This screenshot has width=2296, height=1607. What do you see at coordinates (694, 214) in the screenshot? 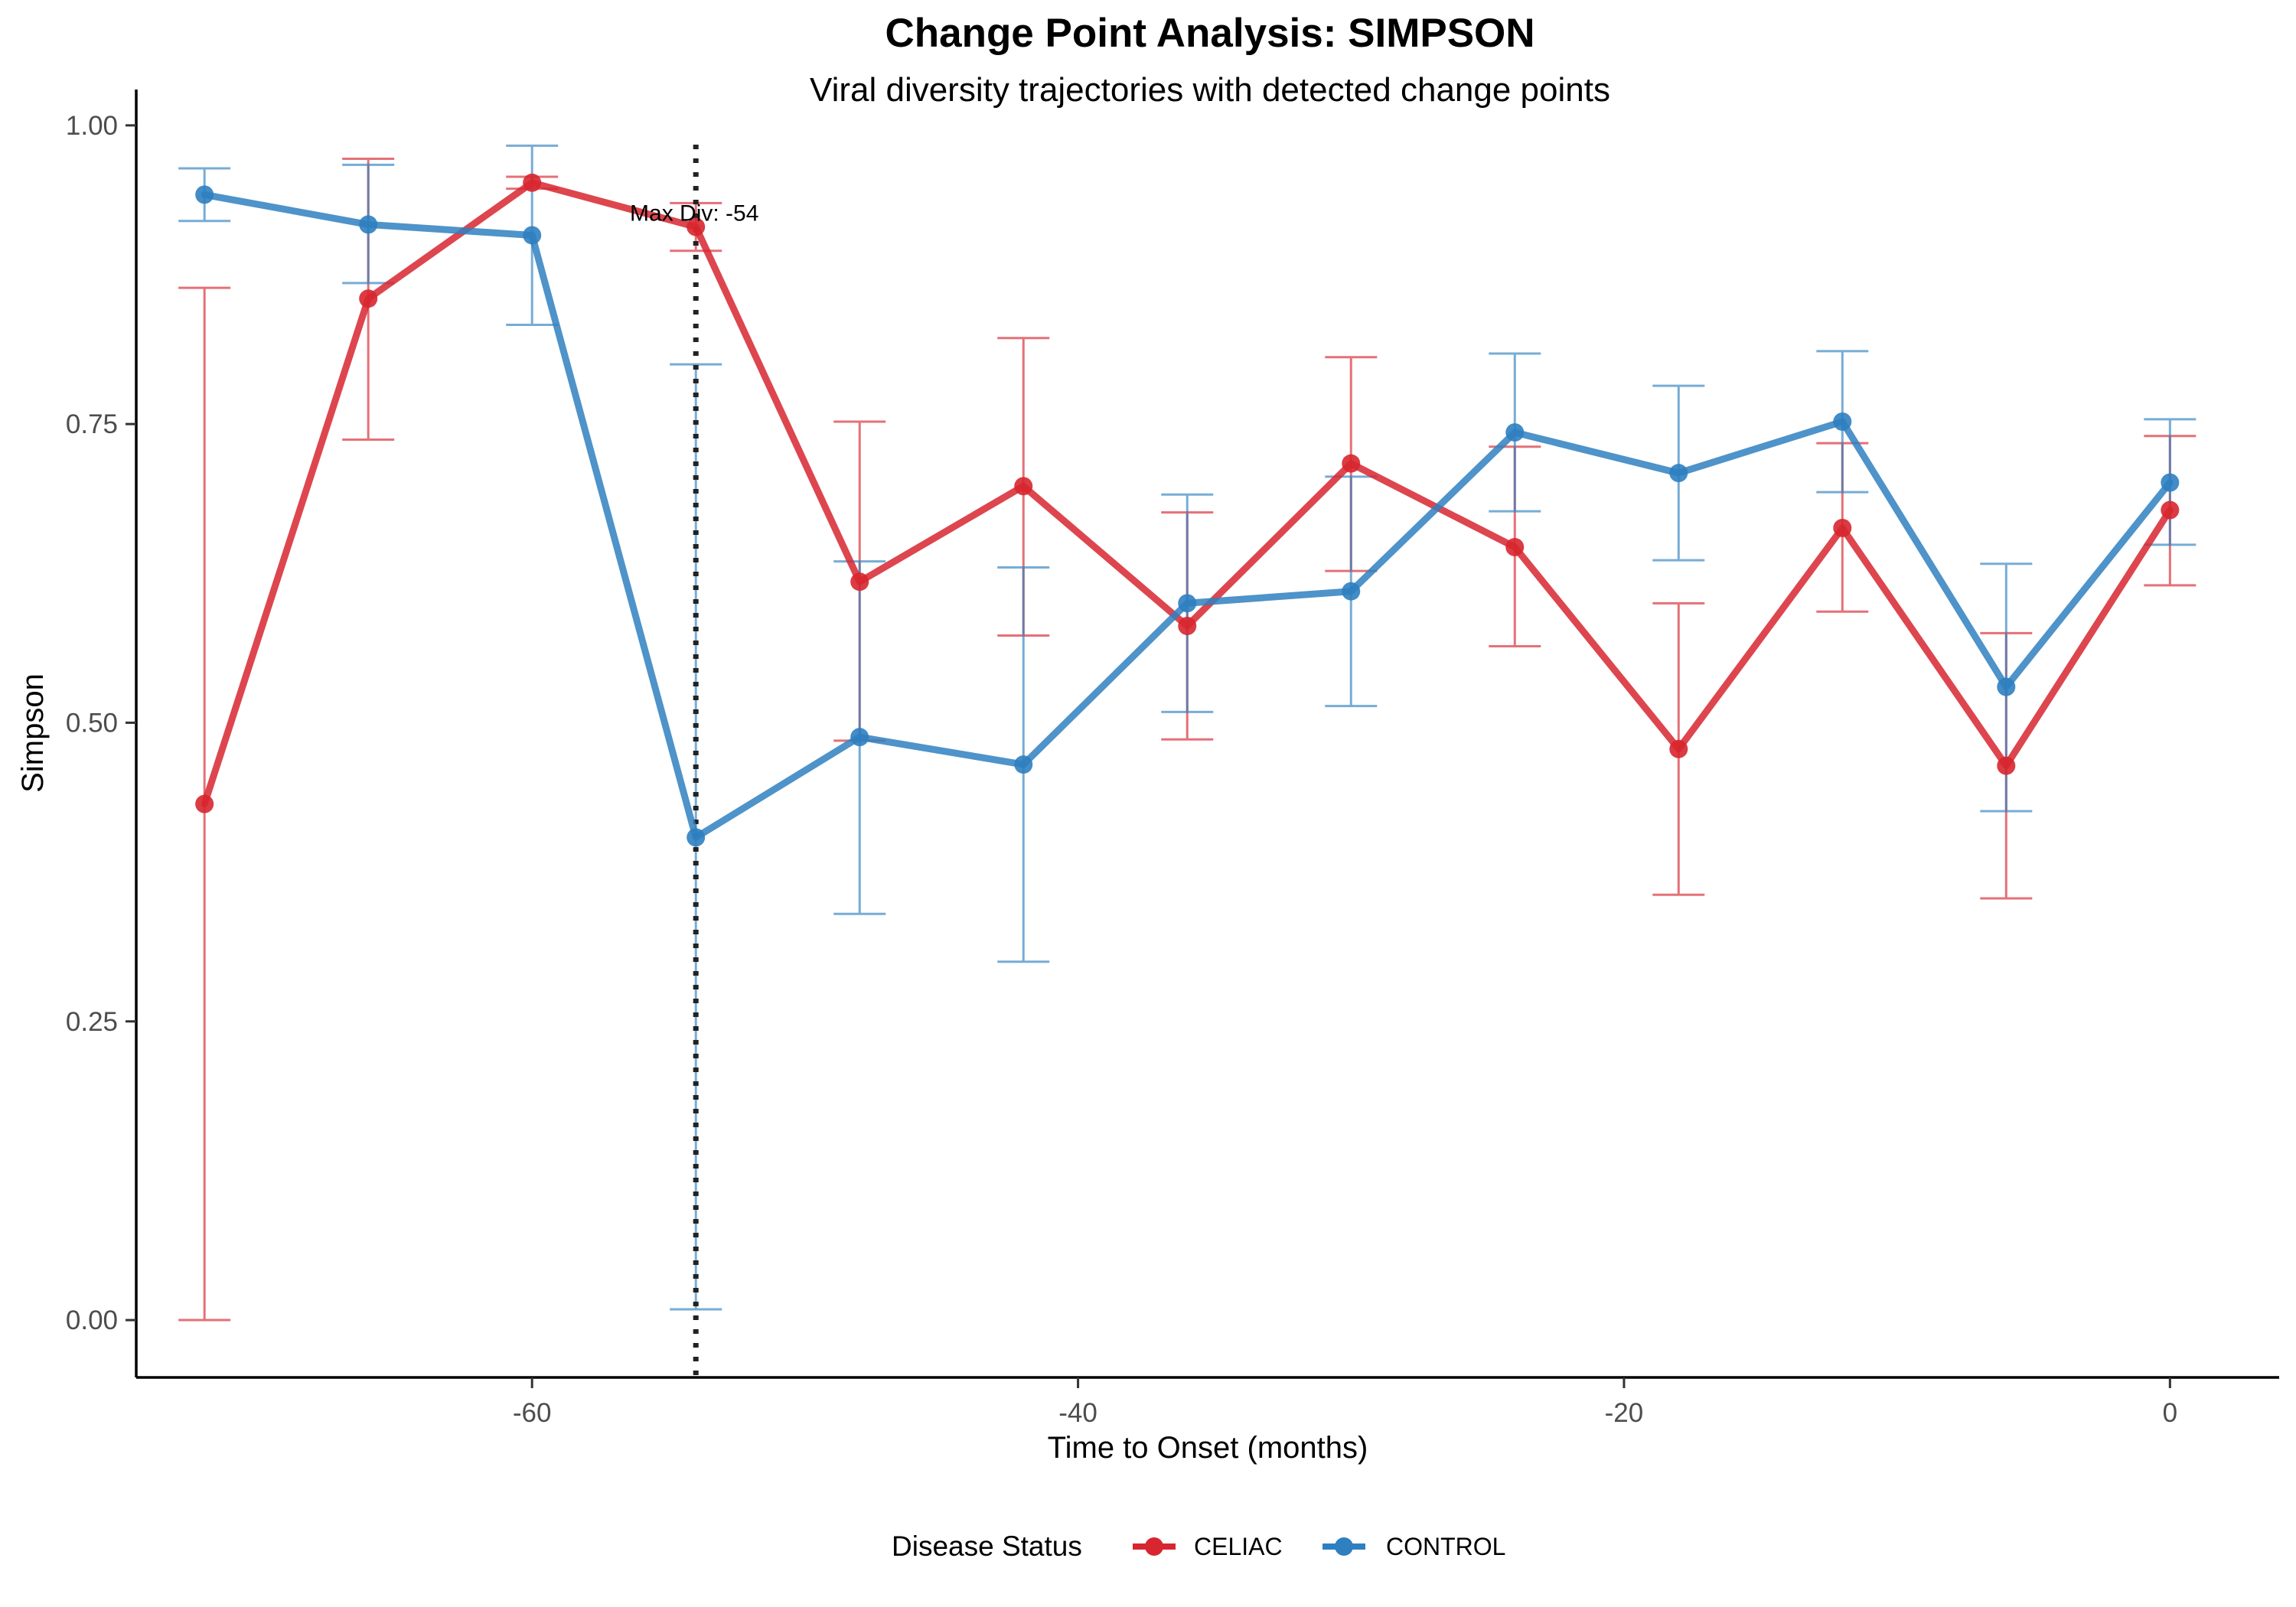
I see `change-point-label: Max Div: -54` at bounding box center [694, 214].